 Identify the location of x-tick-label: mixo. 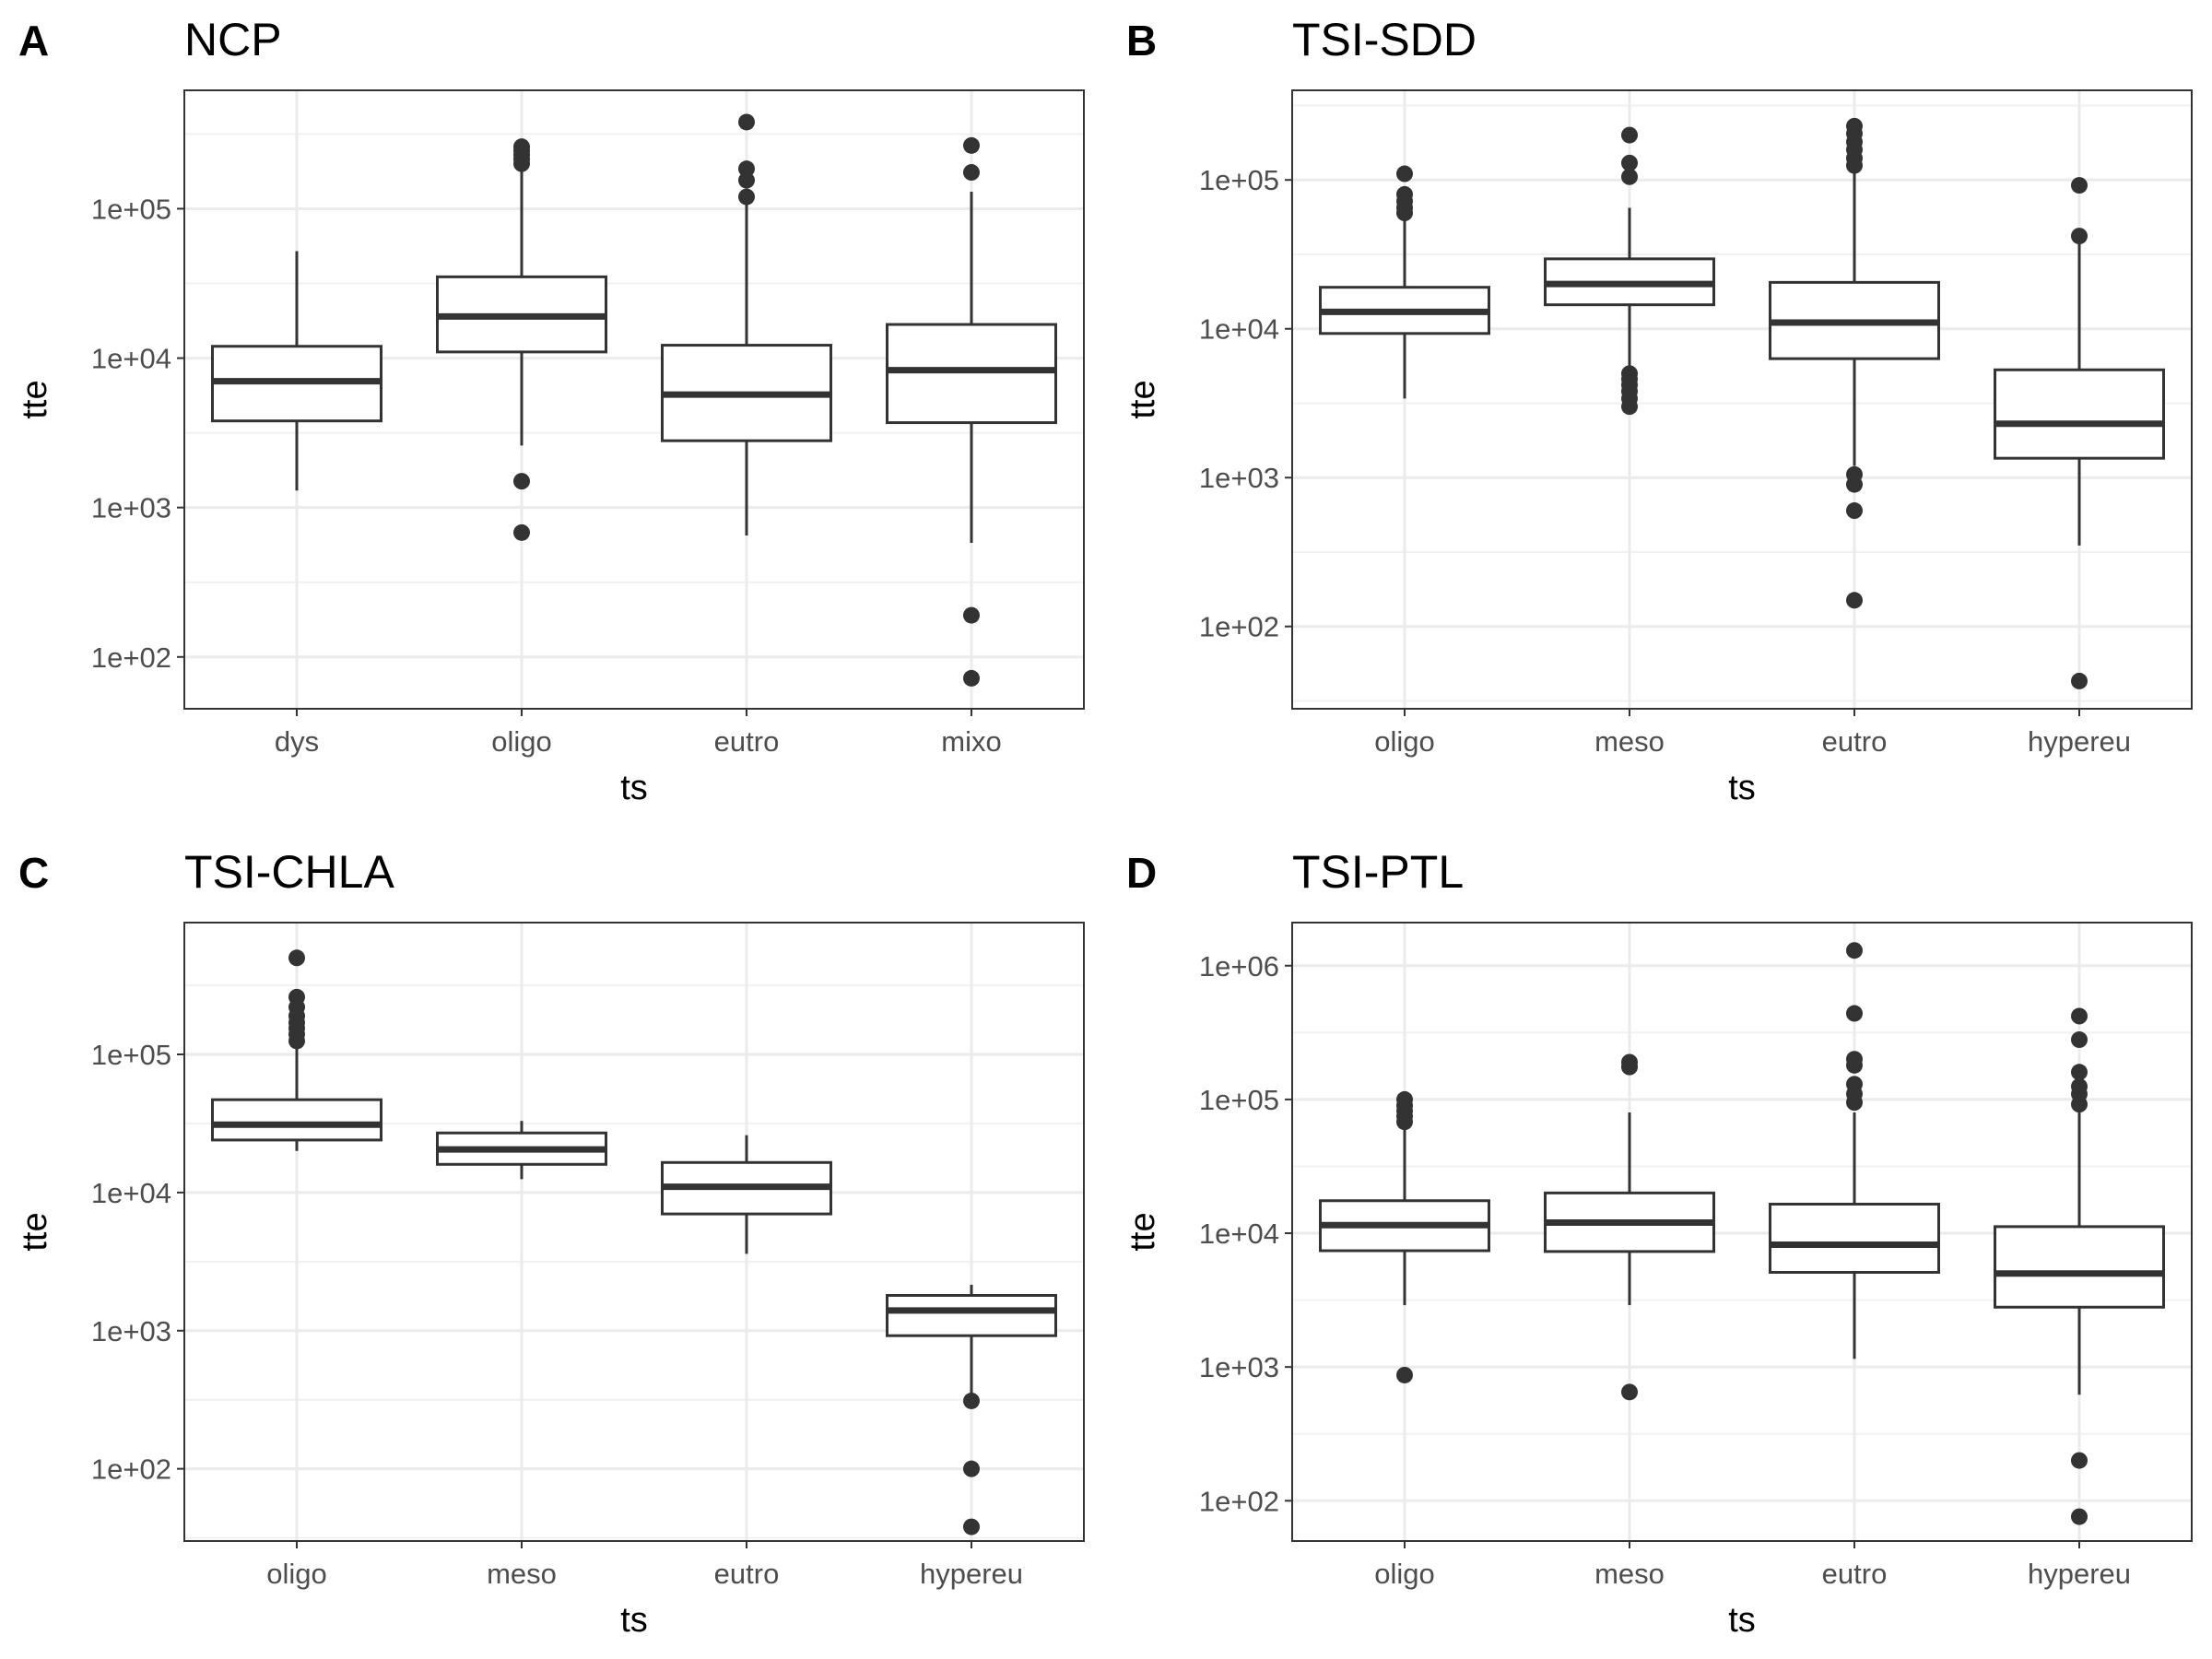
(971, 741).